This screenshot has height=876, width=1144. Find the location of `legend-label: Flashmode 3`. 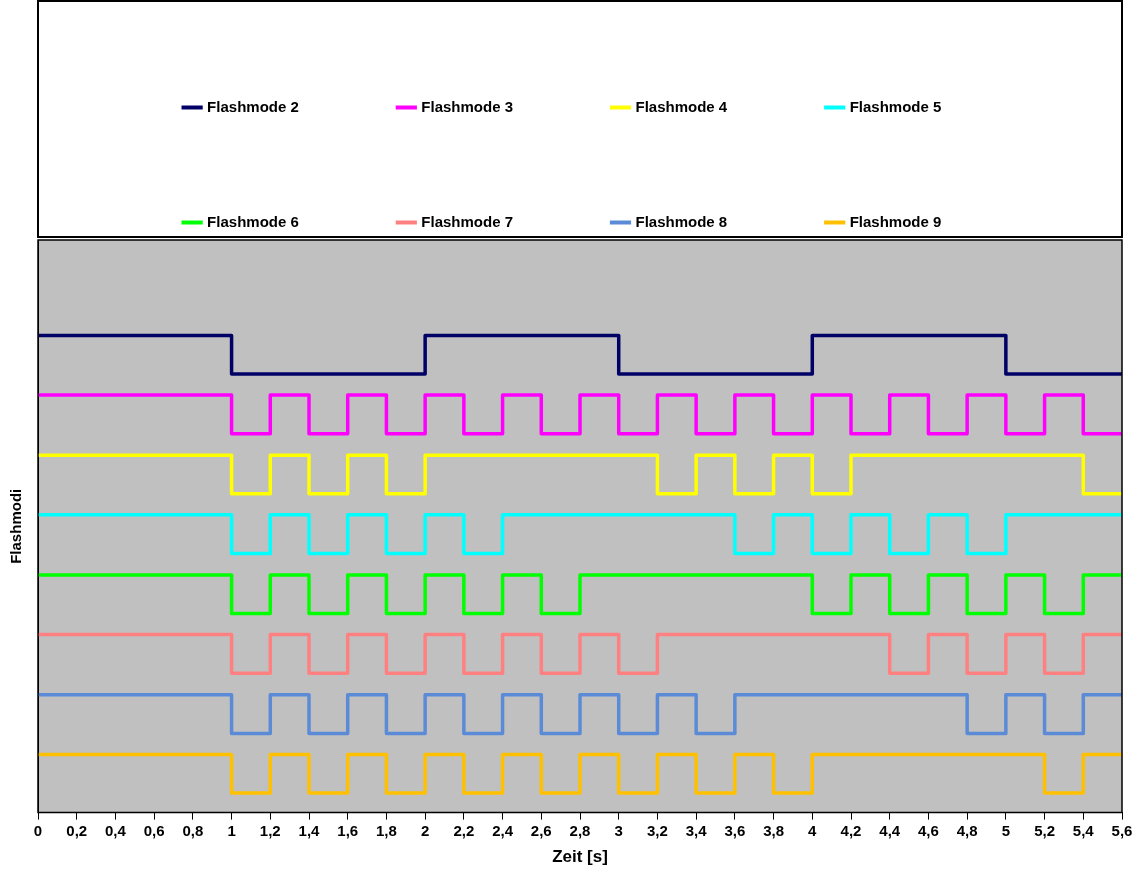

legend-label: Flashmode 3 is located at coordinates (467, 106).